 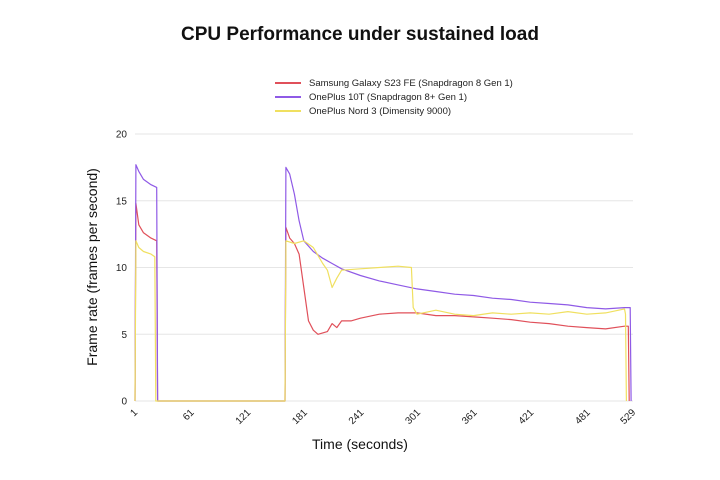 What do you see at coordinates (388, 97) in the screenshot?
I see `legend-entry: OnePlus 10T (Snapdragon 8+ Gen 1)` at bounding box center [388, 97].